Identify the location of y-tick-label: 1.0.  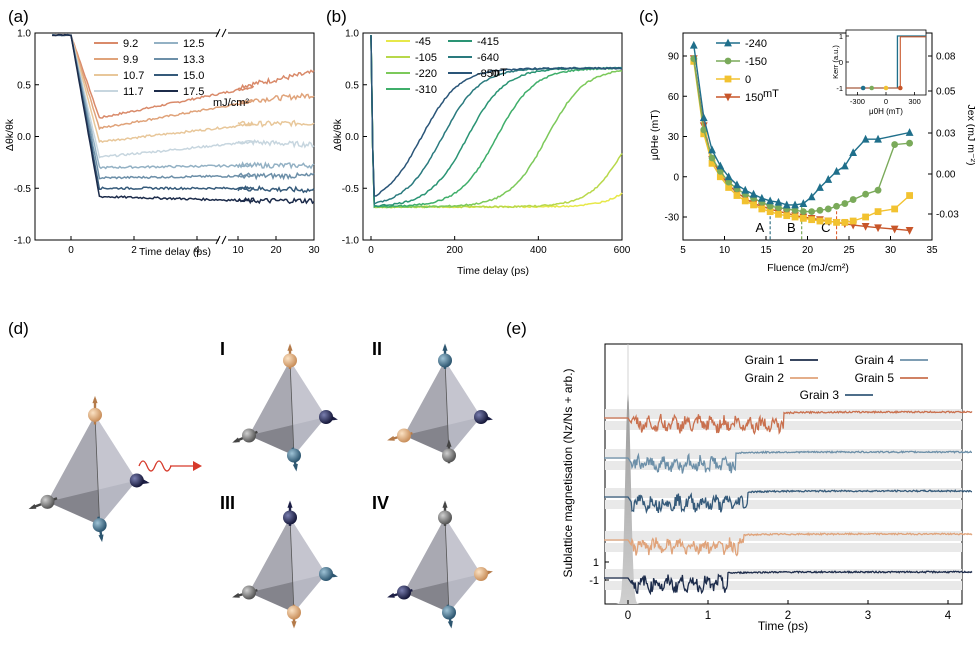
(352, 34).